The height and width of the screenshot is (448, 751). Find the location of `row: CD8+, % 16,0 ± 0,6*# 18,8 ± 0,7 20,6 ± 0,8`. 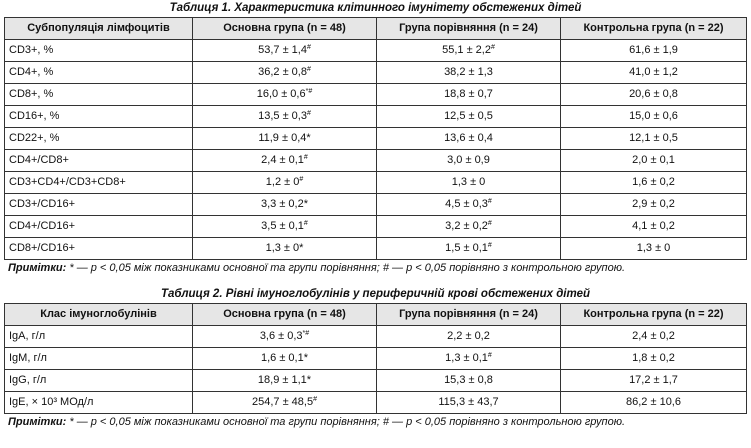

row: CD8+, % 16,0 ± 0,6*# 18,8 ± 0,7 20,6 ± 0,8 is located at coordinates (375, 94).